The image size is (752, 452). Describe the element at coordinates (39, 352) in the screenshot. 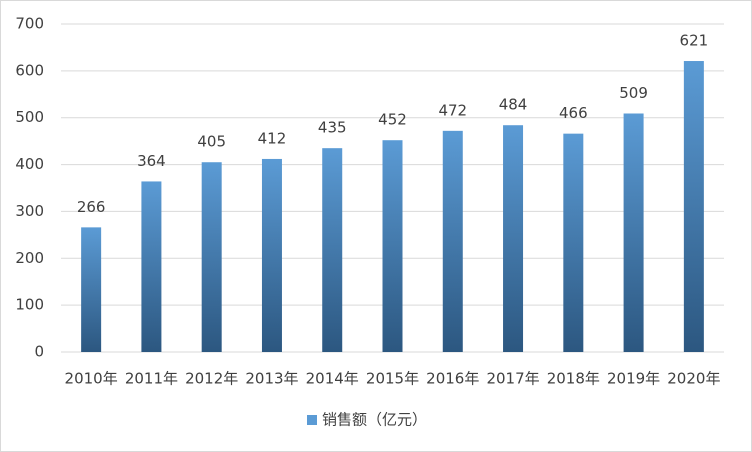

I see `y-tick-label: 0` at that location.